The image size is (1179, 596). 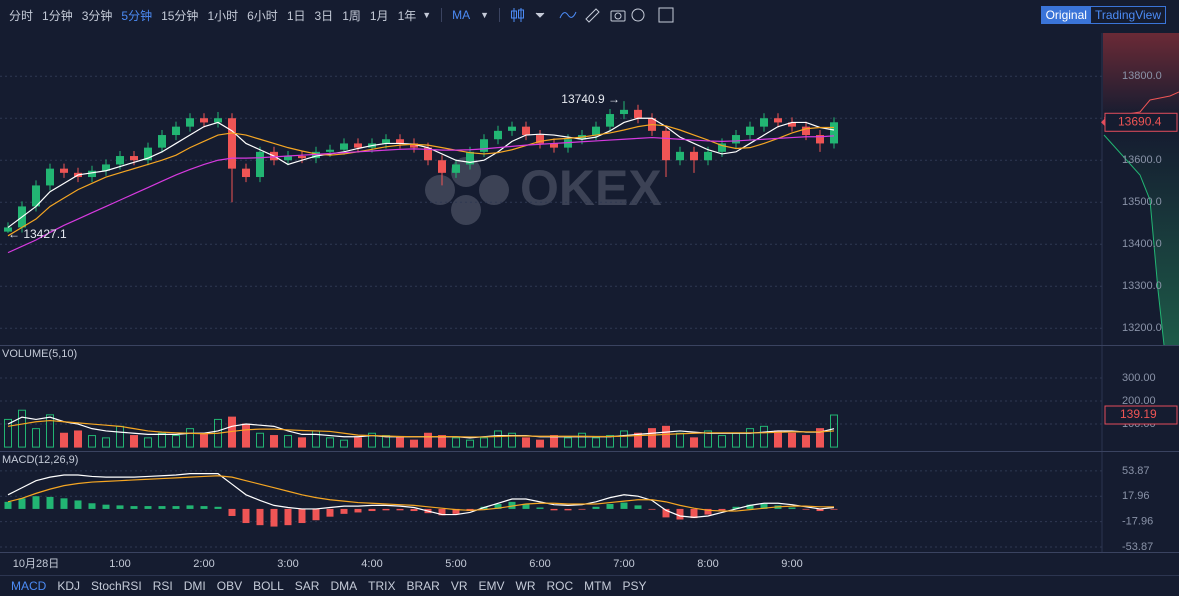 I want to click on x-tick-label: 9:00, so click(x=791, y=564).